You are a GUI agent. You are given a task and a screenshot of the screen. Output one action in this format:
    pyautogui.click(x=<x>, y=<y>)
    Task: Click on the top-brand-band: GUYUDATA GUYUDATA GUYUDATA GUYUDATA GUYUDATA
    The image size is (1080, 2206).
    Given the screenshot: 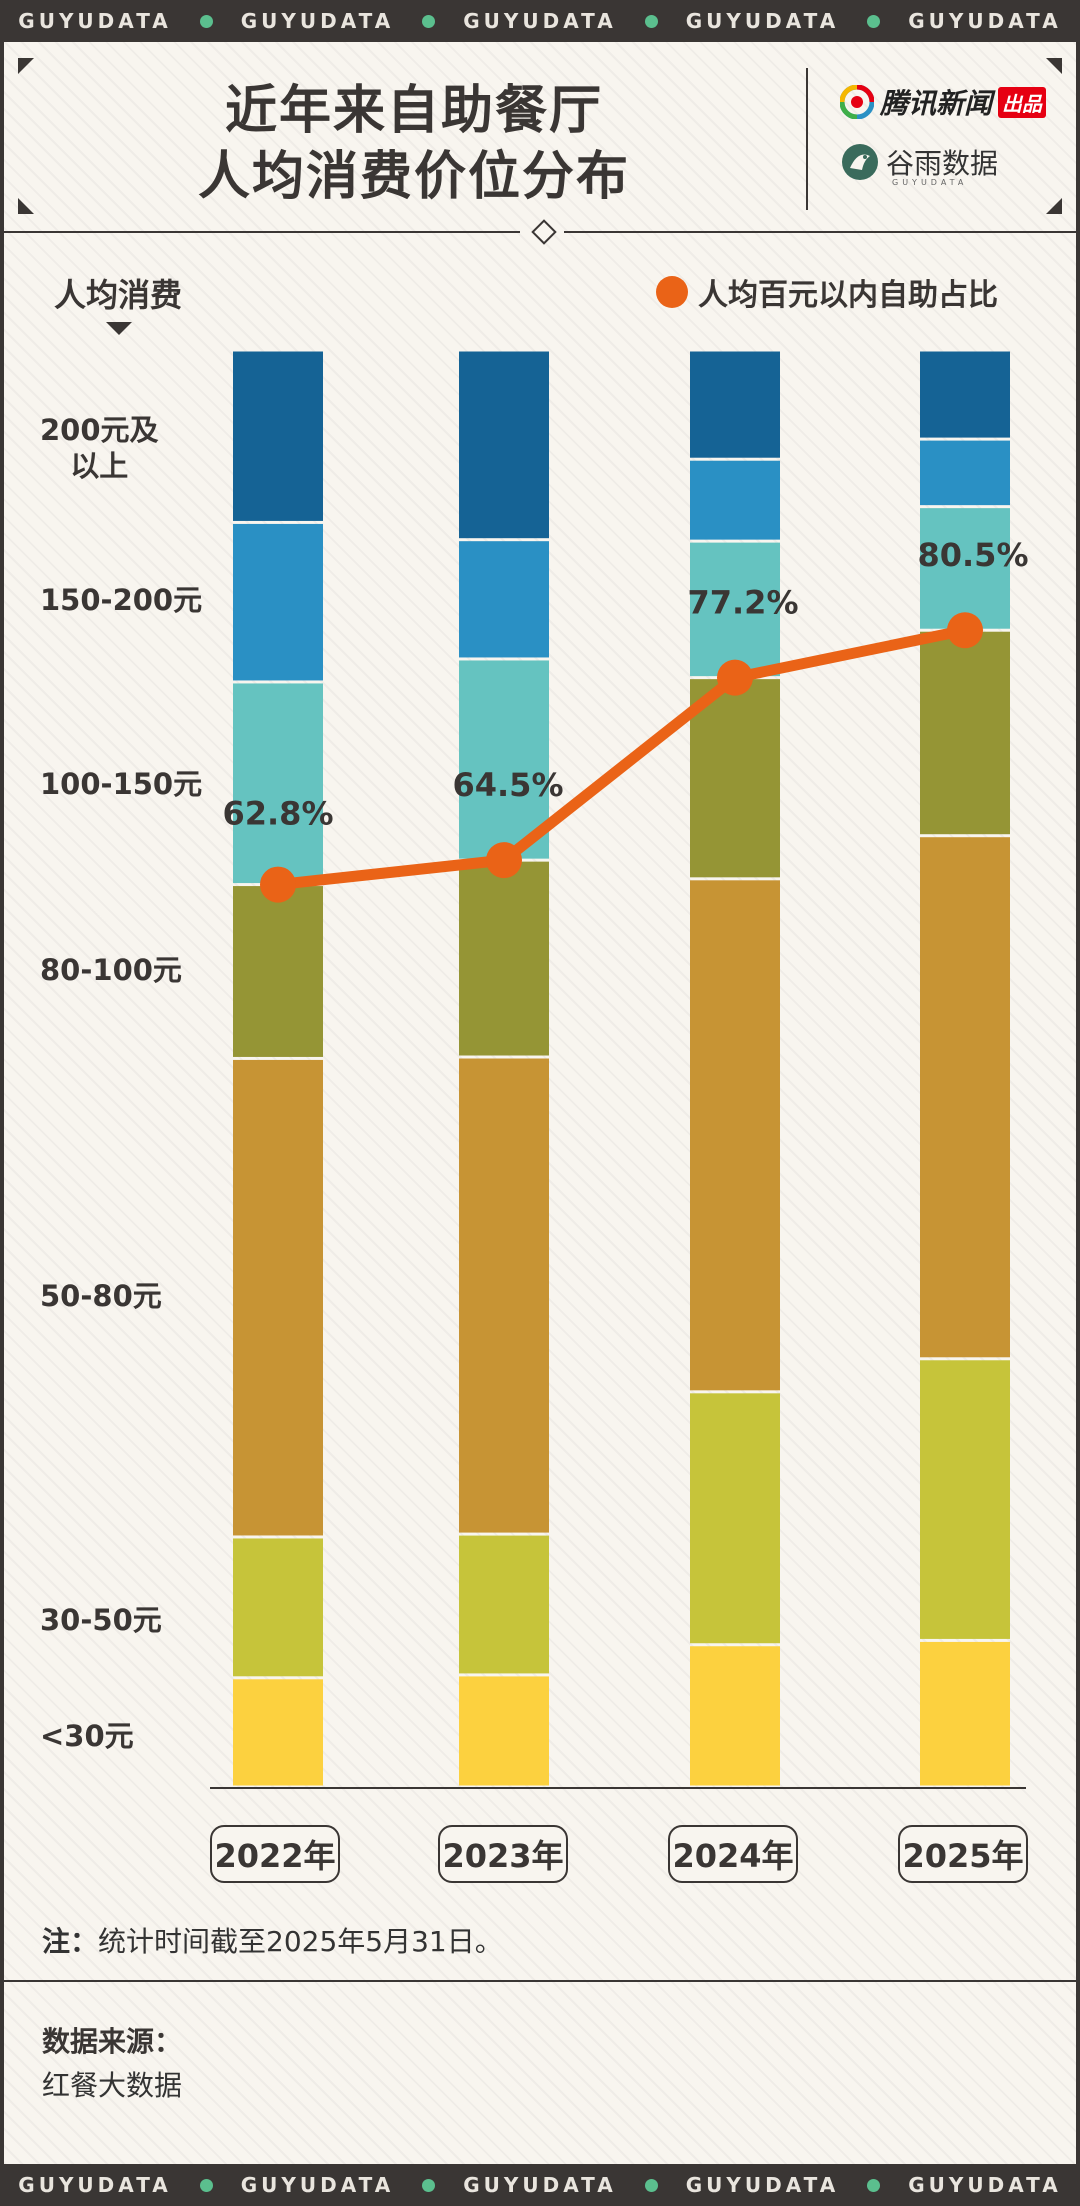 What is the action you would take?
    pyautogui.click(x=540, y=21)
    